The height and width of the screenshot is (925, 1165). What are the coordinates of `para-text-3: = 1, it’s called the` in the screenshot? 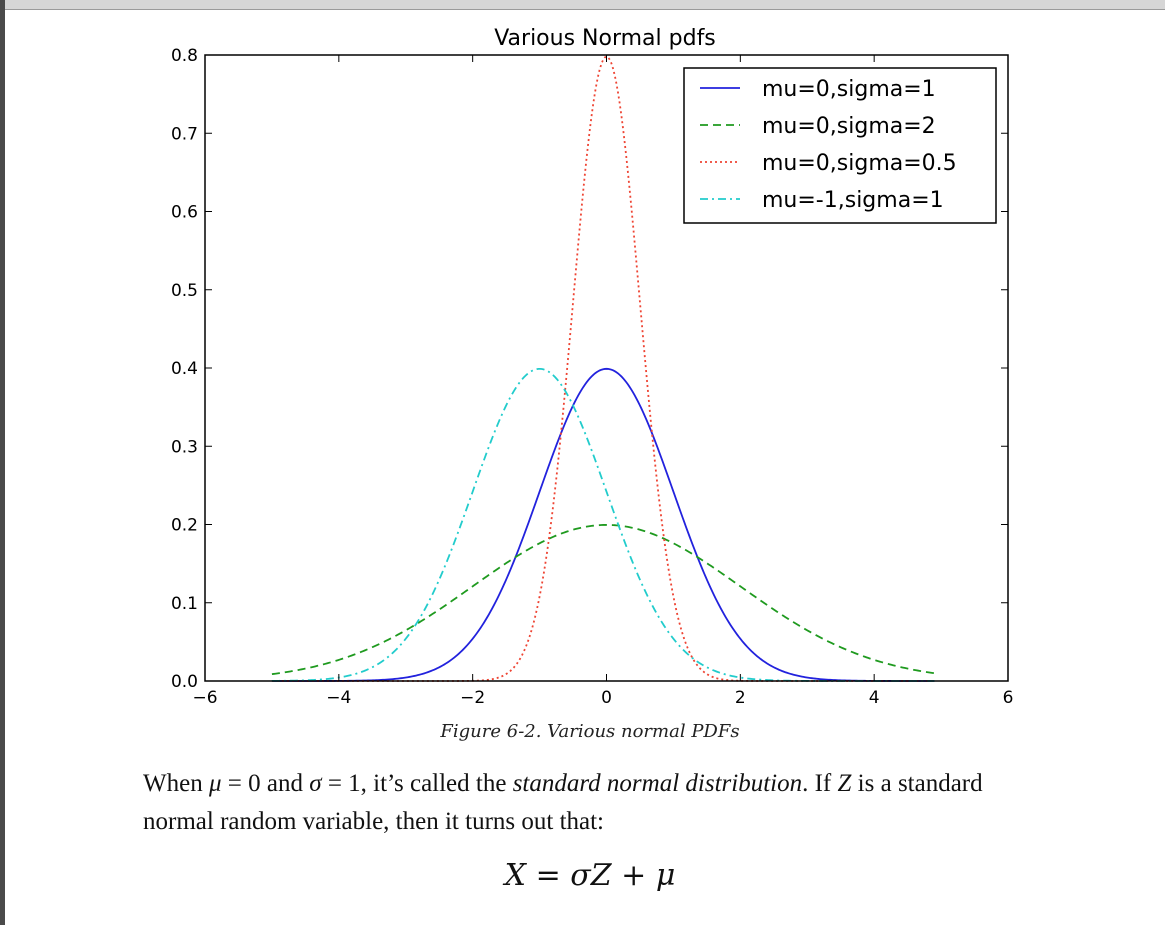 It's located at (417, 783).